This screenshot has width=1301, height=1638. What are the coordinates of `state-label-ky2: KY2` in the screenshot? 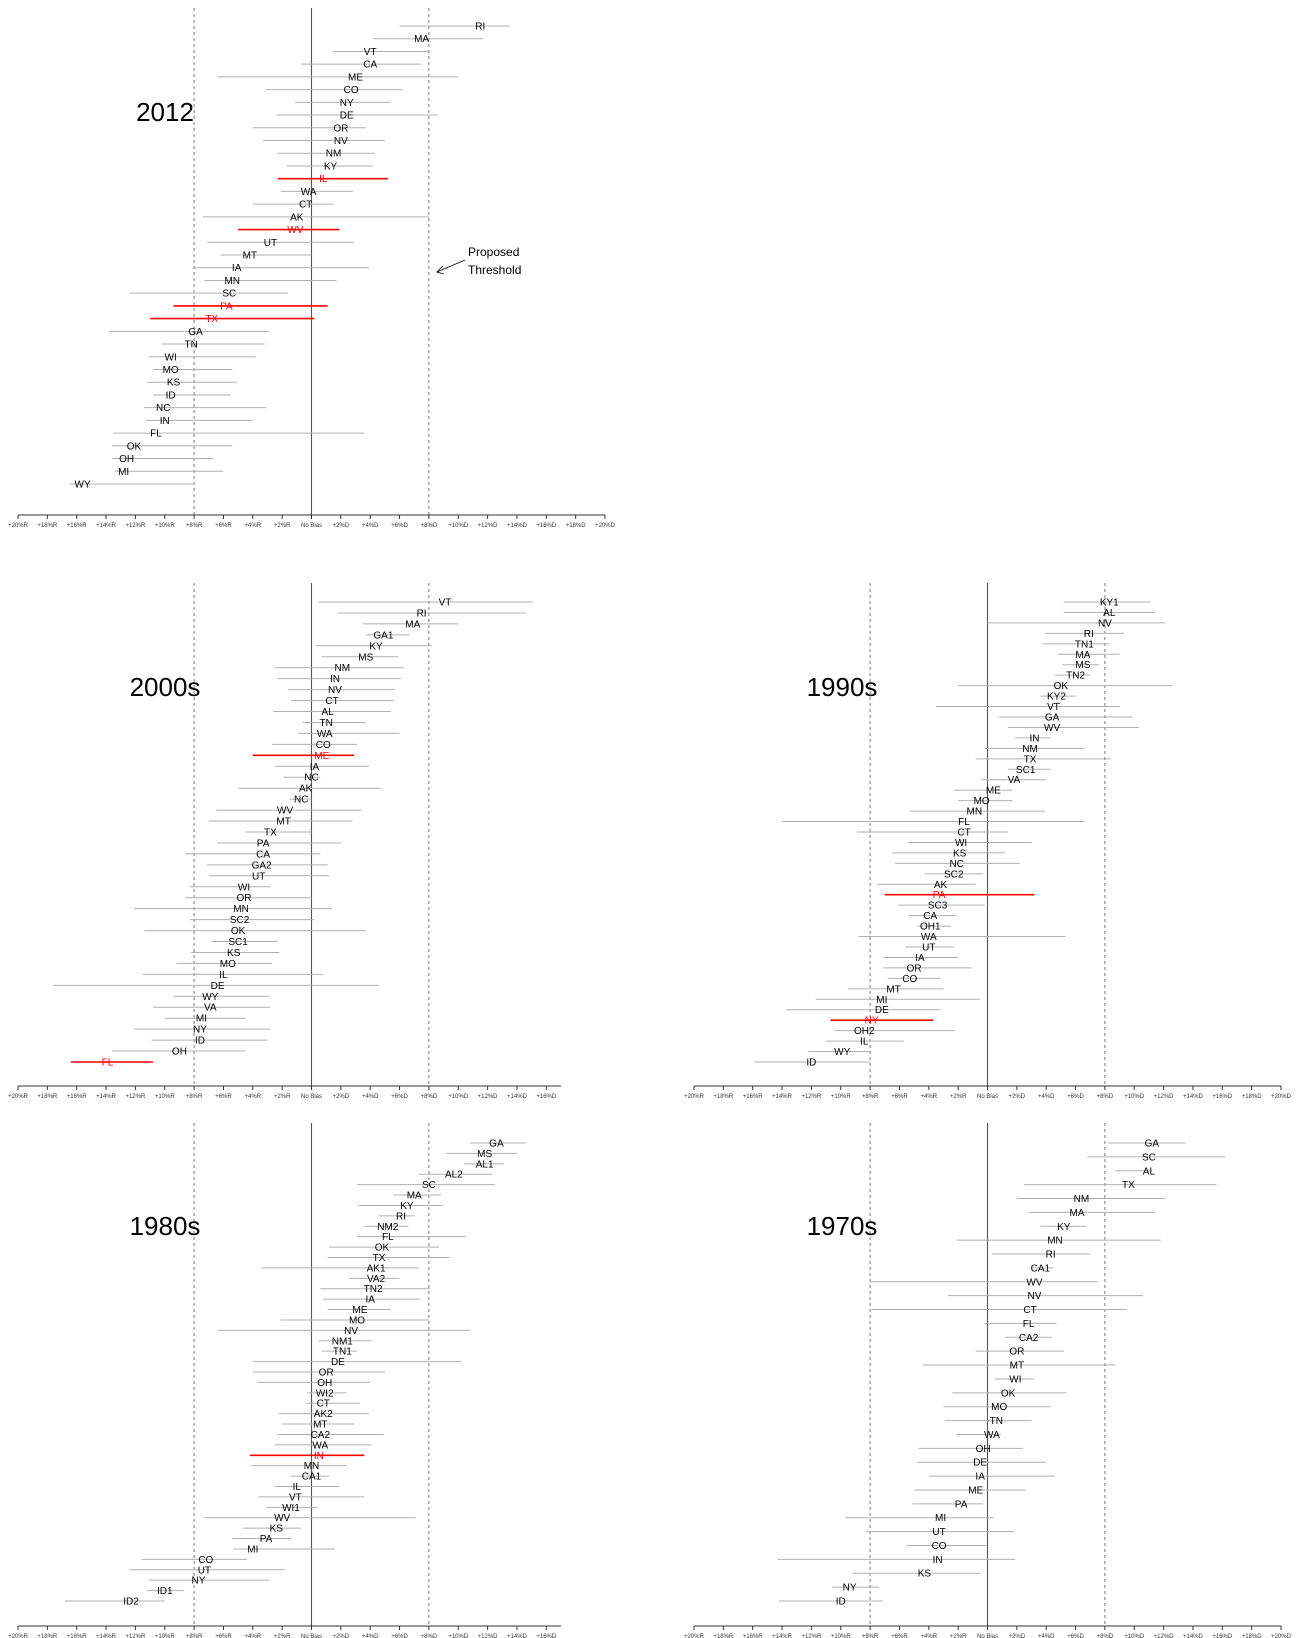 It's located at (1056, 697).